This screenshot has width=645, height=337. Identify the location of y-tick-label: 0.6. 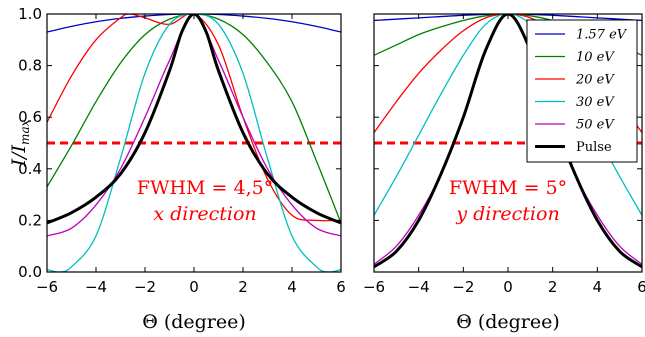
(30, 117).